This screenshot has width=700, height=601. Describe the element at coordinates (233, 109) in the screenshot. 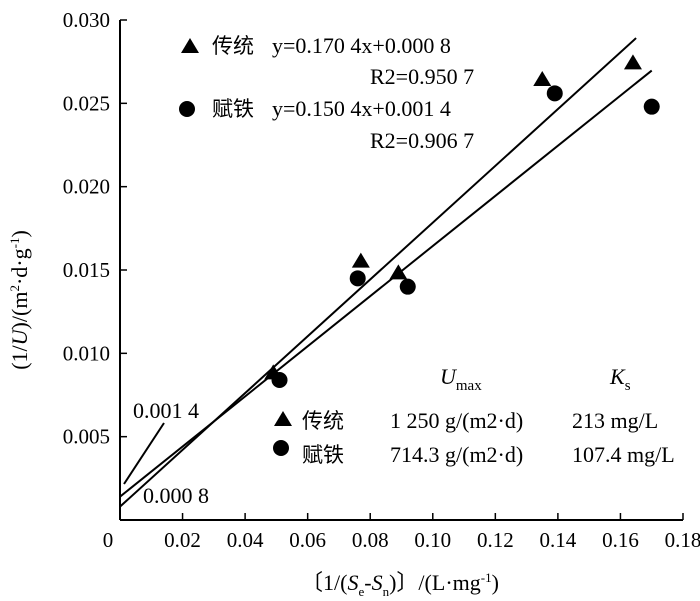

I see `legend-name-iron: 赋铁` at that location.